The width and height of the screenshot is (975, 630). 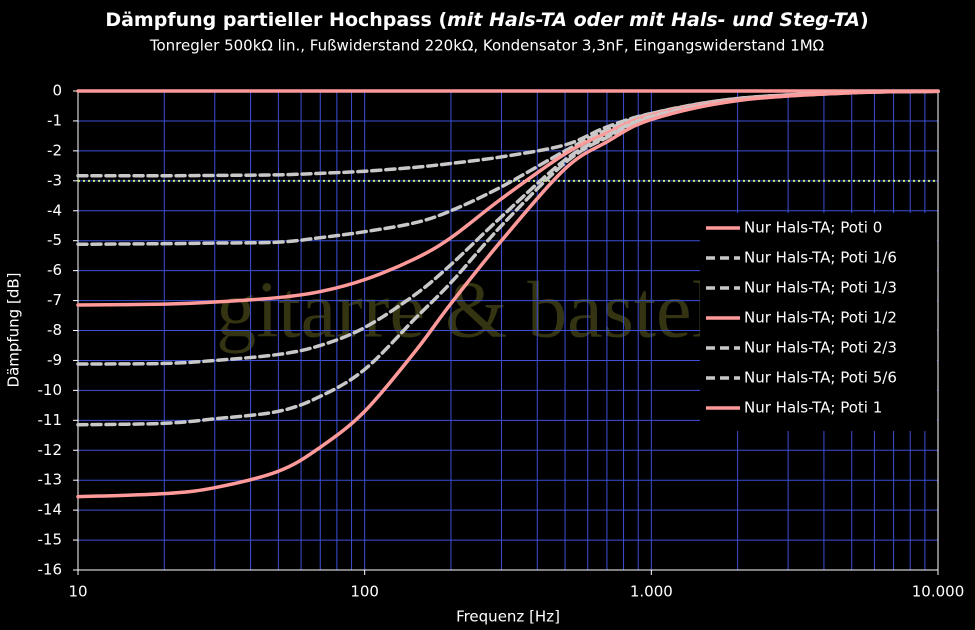 I want to click on y-tick-label: -5, so click(x=54, y=240).